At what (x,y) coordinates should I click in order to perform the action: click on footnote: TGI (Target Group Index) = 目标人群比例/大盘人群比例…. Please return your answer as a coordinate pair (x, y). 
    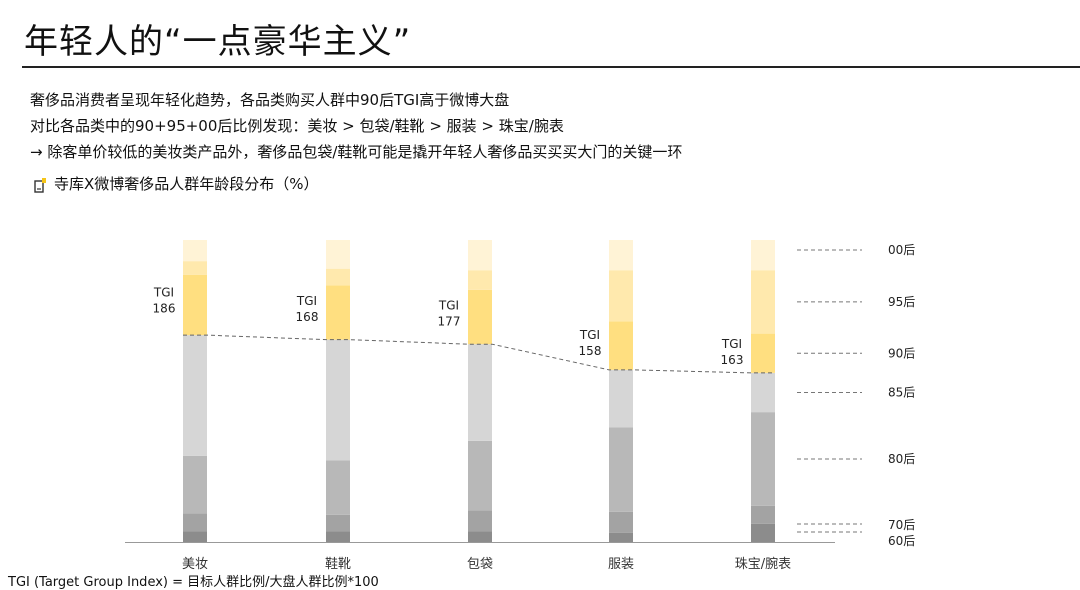
    Looking at the image, I should click on (193, 582).